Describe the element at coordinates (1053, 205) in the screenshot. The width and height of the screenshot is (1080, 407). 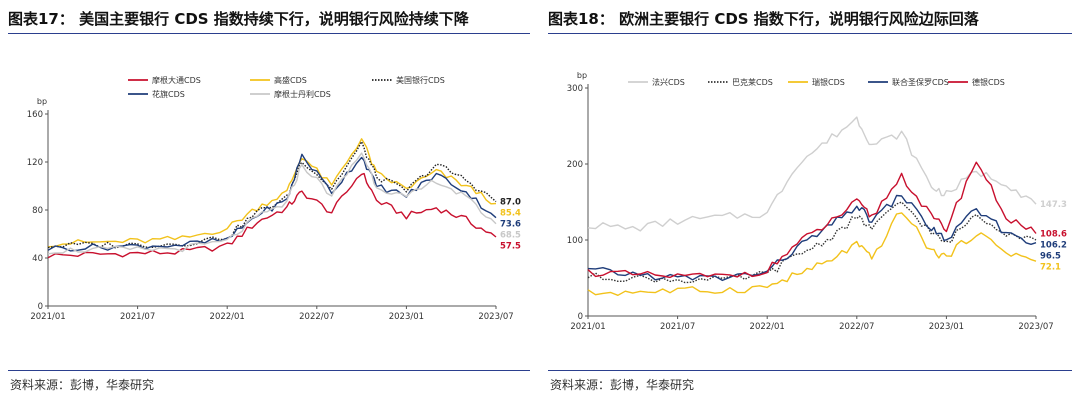
I see `data-label: 147.3` at that location.